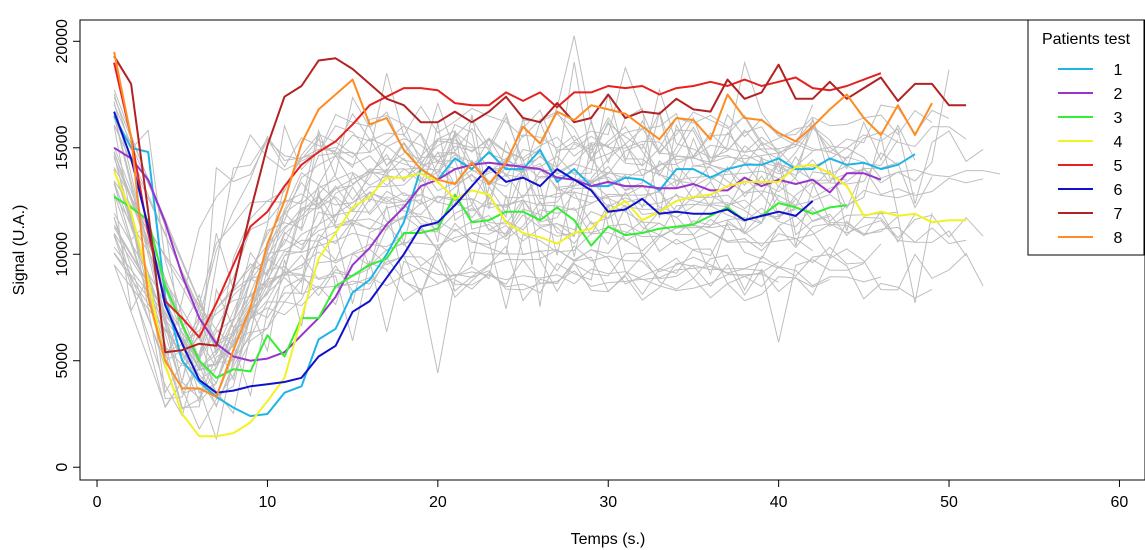 The image size is (1145, 550). Describe the element at coordinates (62, 467) in the screenshot. I see `y-tick-label: 0` at that location.